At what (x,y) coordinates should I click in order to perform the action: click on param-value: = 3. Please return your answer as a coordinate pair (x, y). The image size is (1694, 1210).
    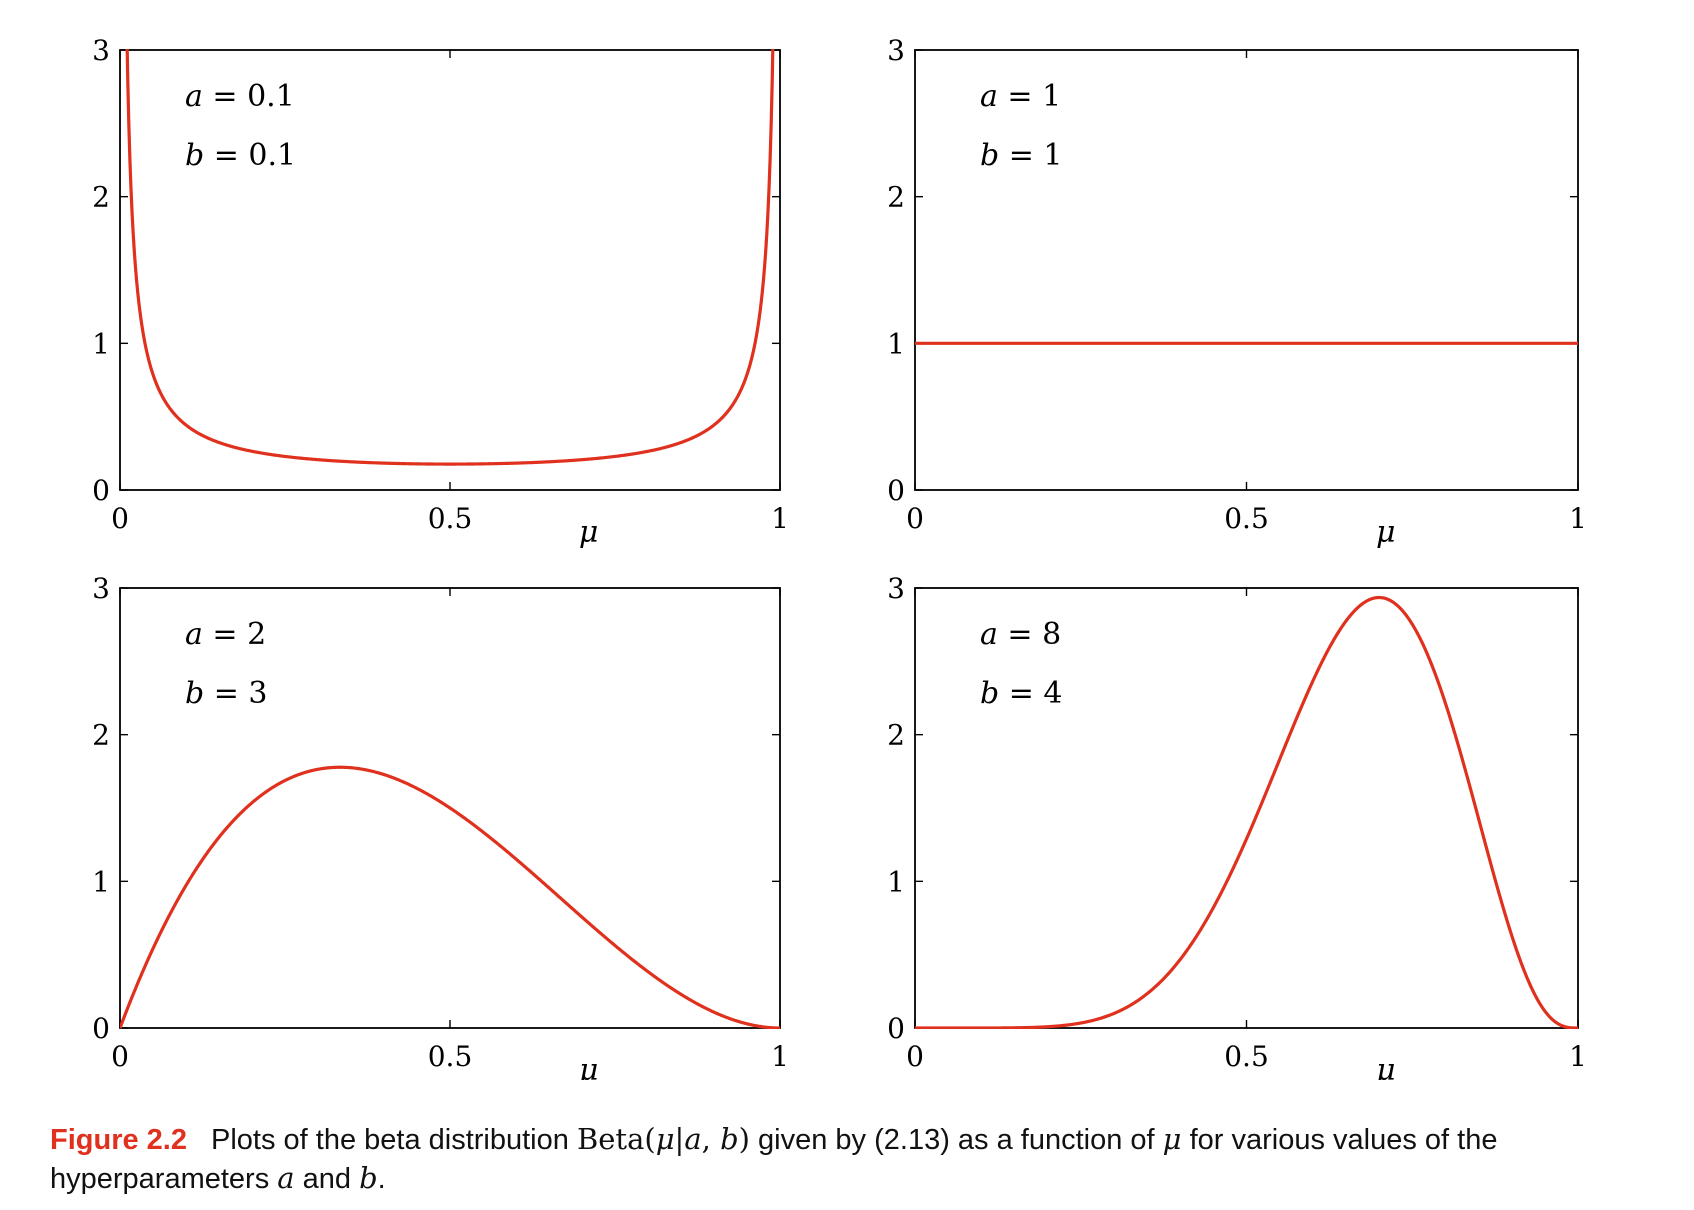
    Looking at the image, I should click on (235, 693).